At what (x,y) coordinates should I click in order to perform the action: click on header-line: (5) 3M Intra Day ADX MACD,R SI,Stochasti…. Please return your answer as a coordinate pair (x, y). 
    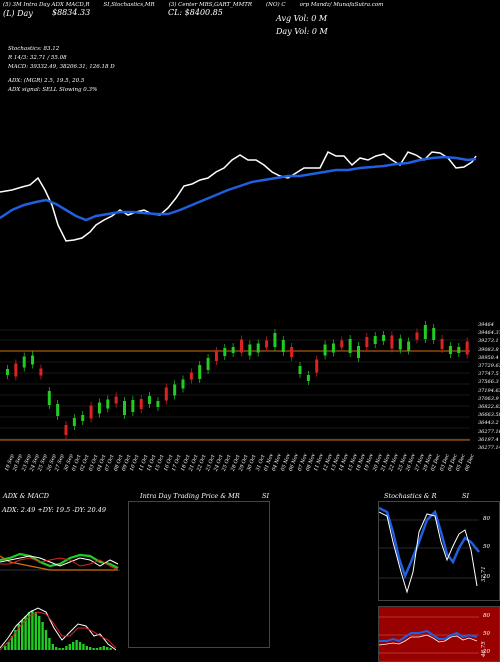
    Looking at the image, I should click on (250, 5).